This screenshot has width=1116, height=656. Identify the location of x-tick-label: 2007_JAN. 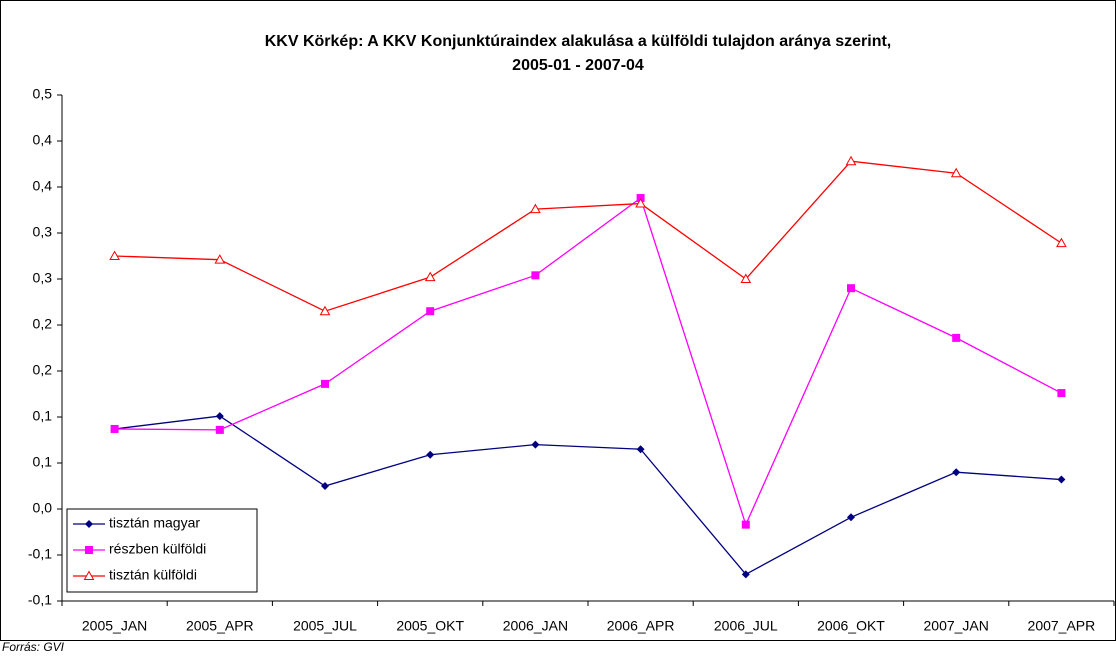
(956, 626).